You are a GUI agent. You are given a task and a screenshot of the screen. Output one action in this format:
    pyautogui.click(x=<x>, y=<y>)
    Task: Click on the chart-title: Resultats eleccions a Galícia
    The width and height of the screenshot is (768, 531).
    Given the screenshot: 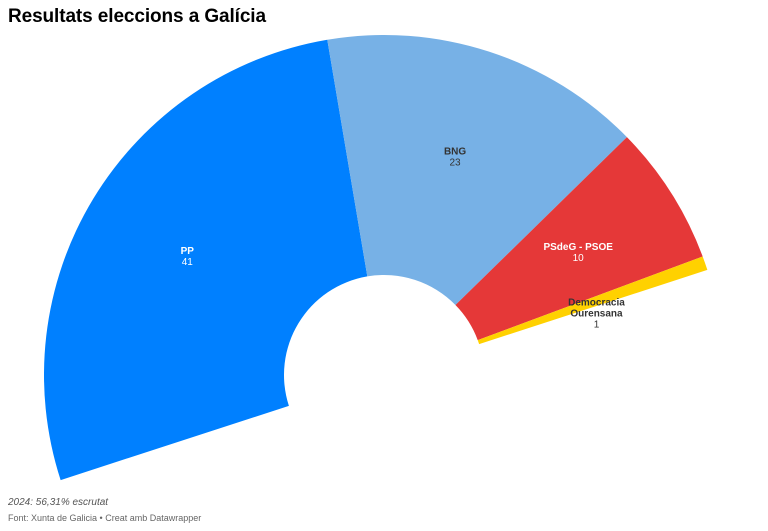 What is the action you would take?
    pyautogui.click(x=137, y=16)
    